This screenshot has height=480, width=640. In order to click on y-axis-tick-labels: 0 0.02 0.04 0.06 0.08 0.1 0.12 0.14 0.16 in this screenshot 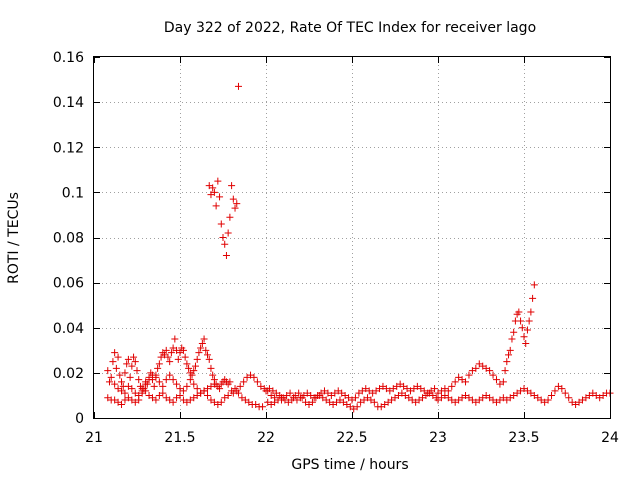, I will do `click(68, 238)`.